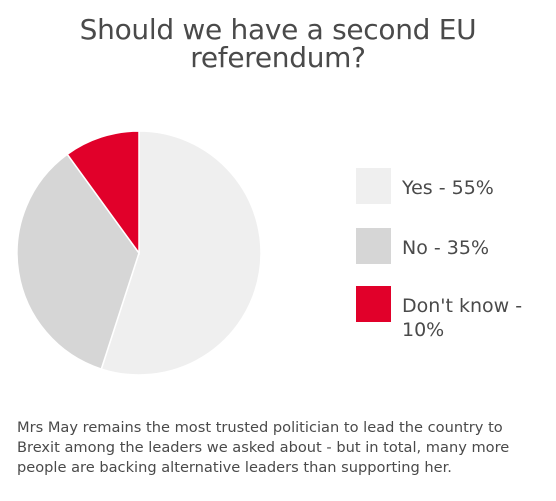  I want to click on legend-item-yes: Yes - 55%, so click(456, 186).